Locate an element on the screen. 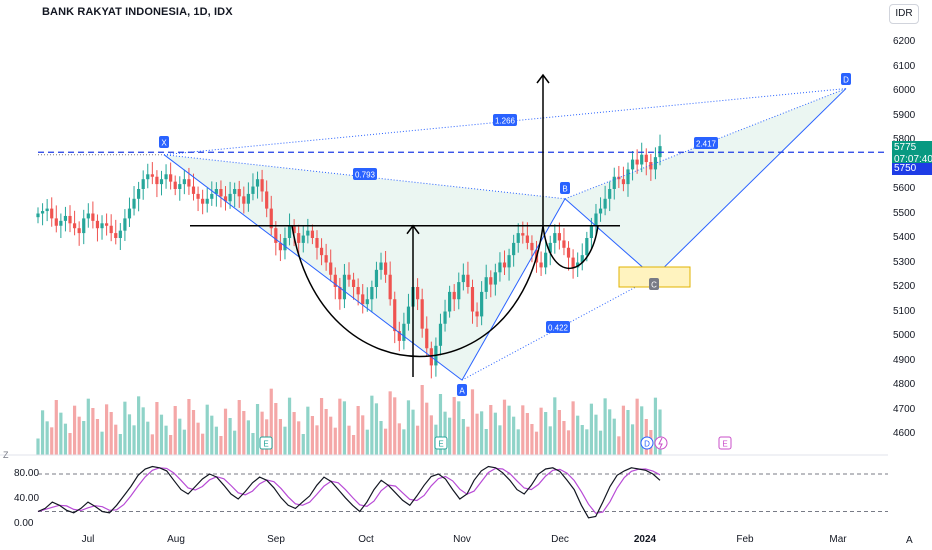  stoch-tick-label: 40.00 is located at coordinates (27, 498).